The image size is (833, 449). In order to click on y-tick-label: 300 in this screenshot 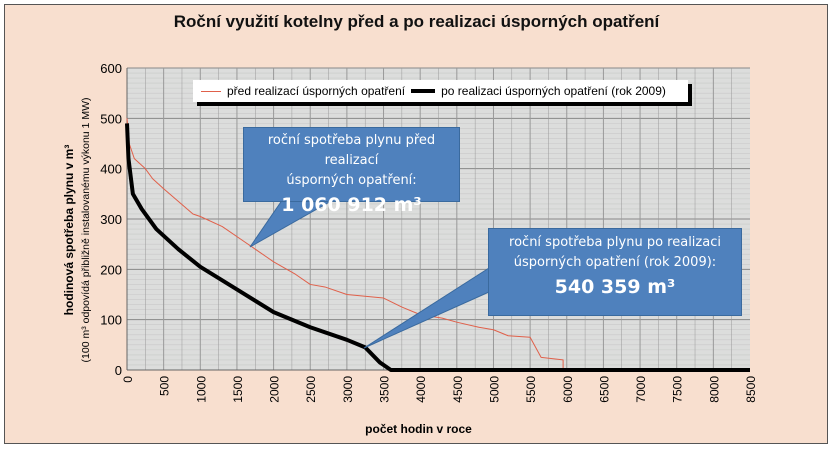, I will do `click(111, 219)`.